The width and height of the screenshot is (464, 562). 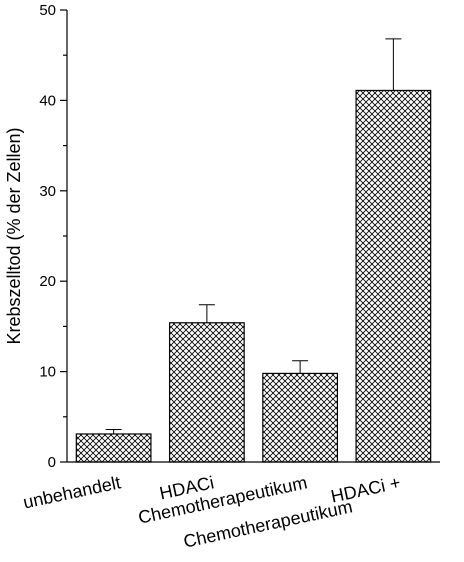 What do you see at coordinates (47, 10) in the screenshot?
I see `y-tick-label: 50` at bounding box center [47, 10].